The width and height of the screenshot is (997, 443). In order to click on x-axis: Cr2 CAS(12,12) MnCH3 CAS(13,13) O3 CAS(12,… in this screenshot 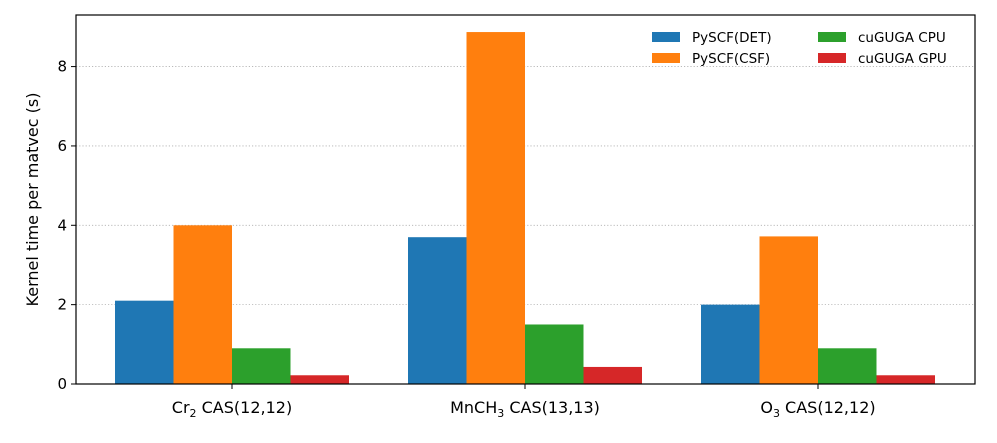, I will do `click(524, 402)`.